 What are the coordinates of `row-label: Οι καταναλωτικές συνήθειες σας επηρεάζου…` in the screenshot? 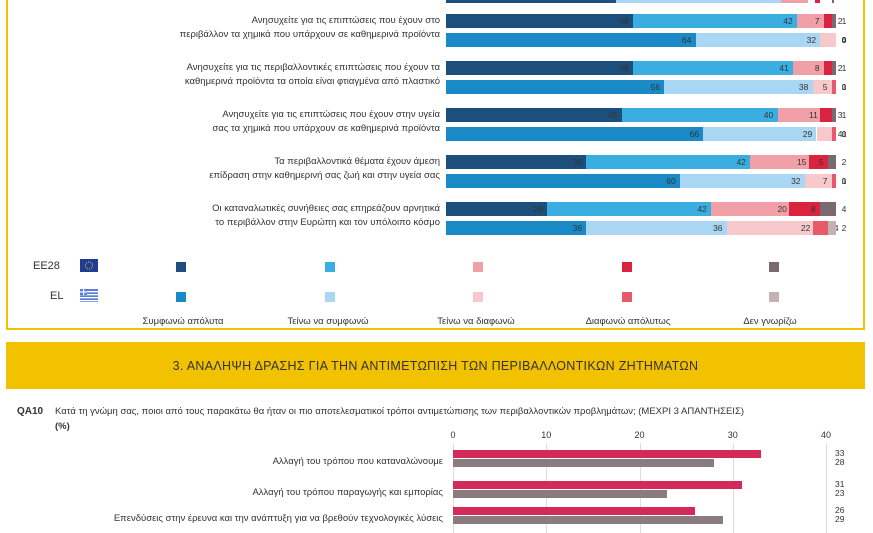 It's located at (326, 215).